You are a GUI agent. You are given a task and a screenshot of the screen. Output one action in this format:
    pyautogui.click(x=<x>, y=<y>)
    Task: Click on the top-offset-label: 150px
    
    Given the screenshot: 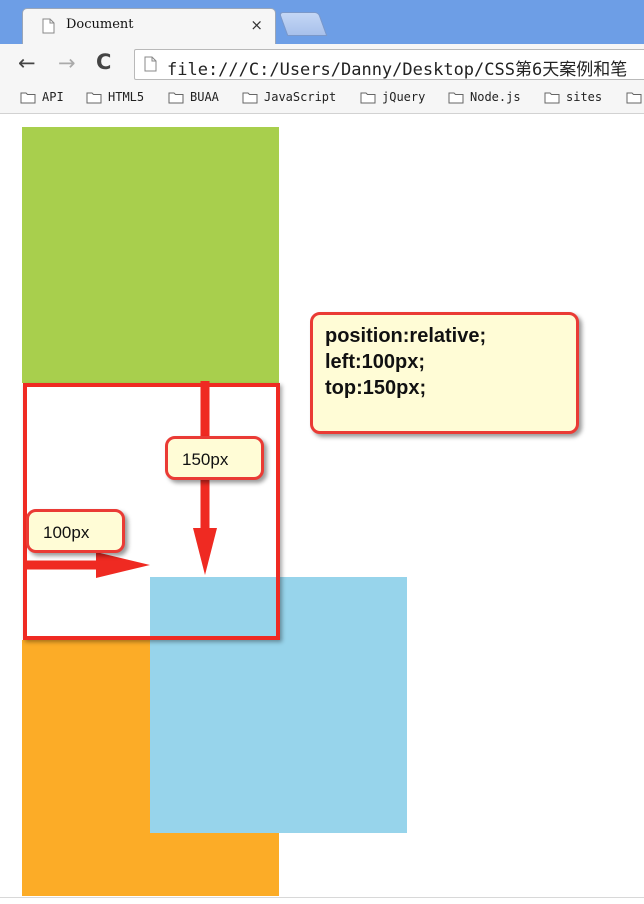 What is the action you would take?
    pyautogui.click(x=214, y=458)
    